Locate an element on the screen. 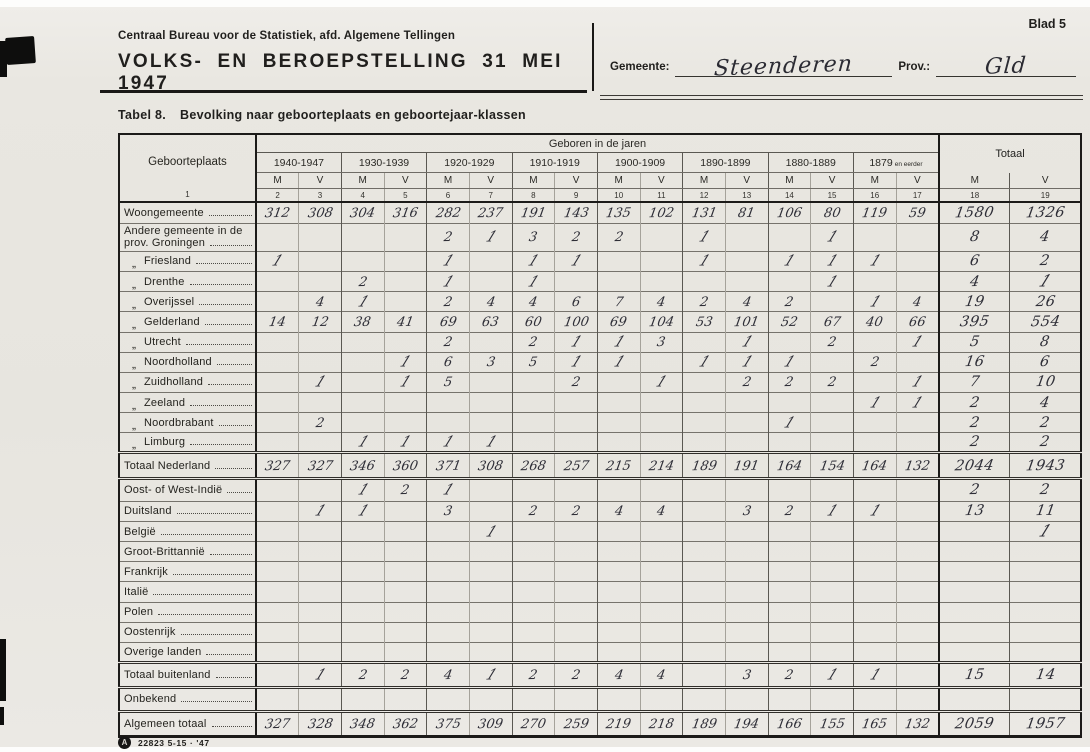 The height and width of the screenshot is (752, 1090). column-number: 14 is located at coordinates (789, 195).